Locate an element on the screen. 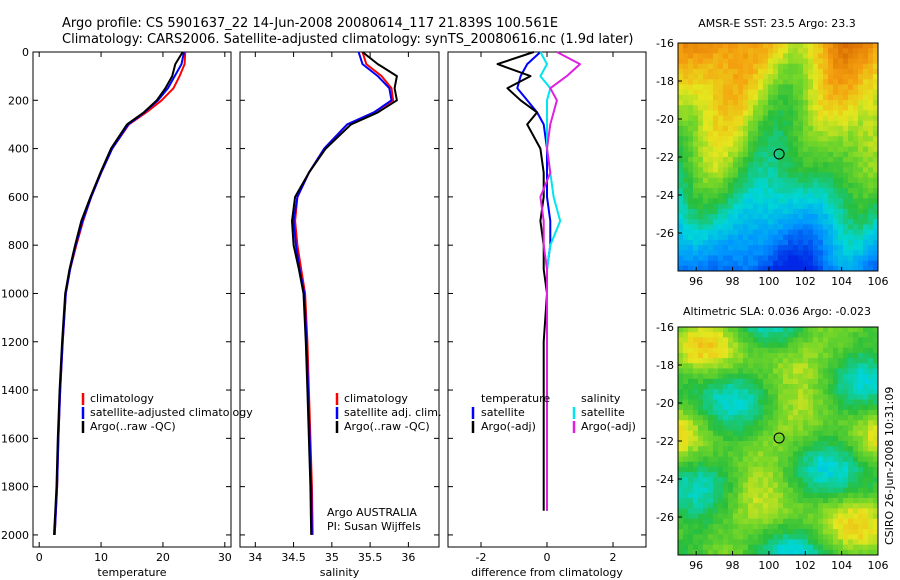  x-tick-label: 96 is located at coordinates (696, 565).